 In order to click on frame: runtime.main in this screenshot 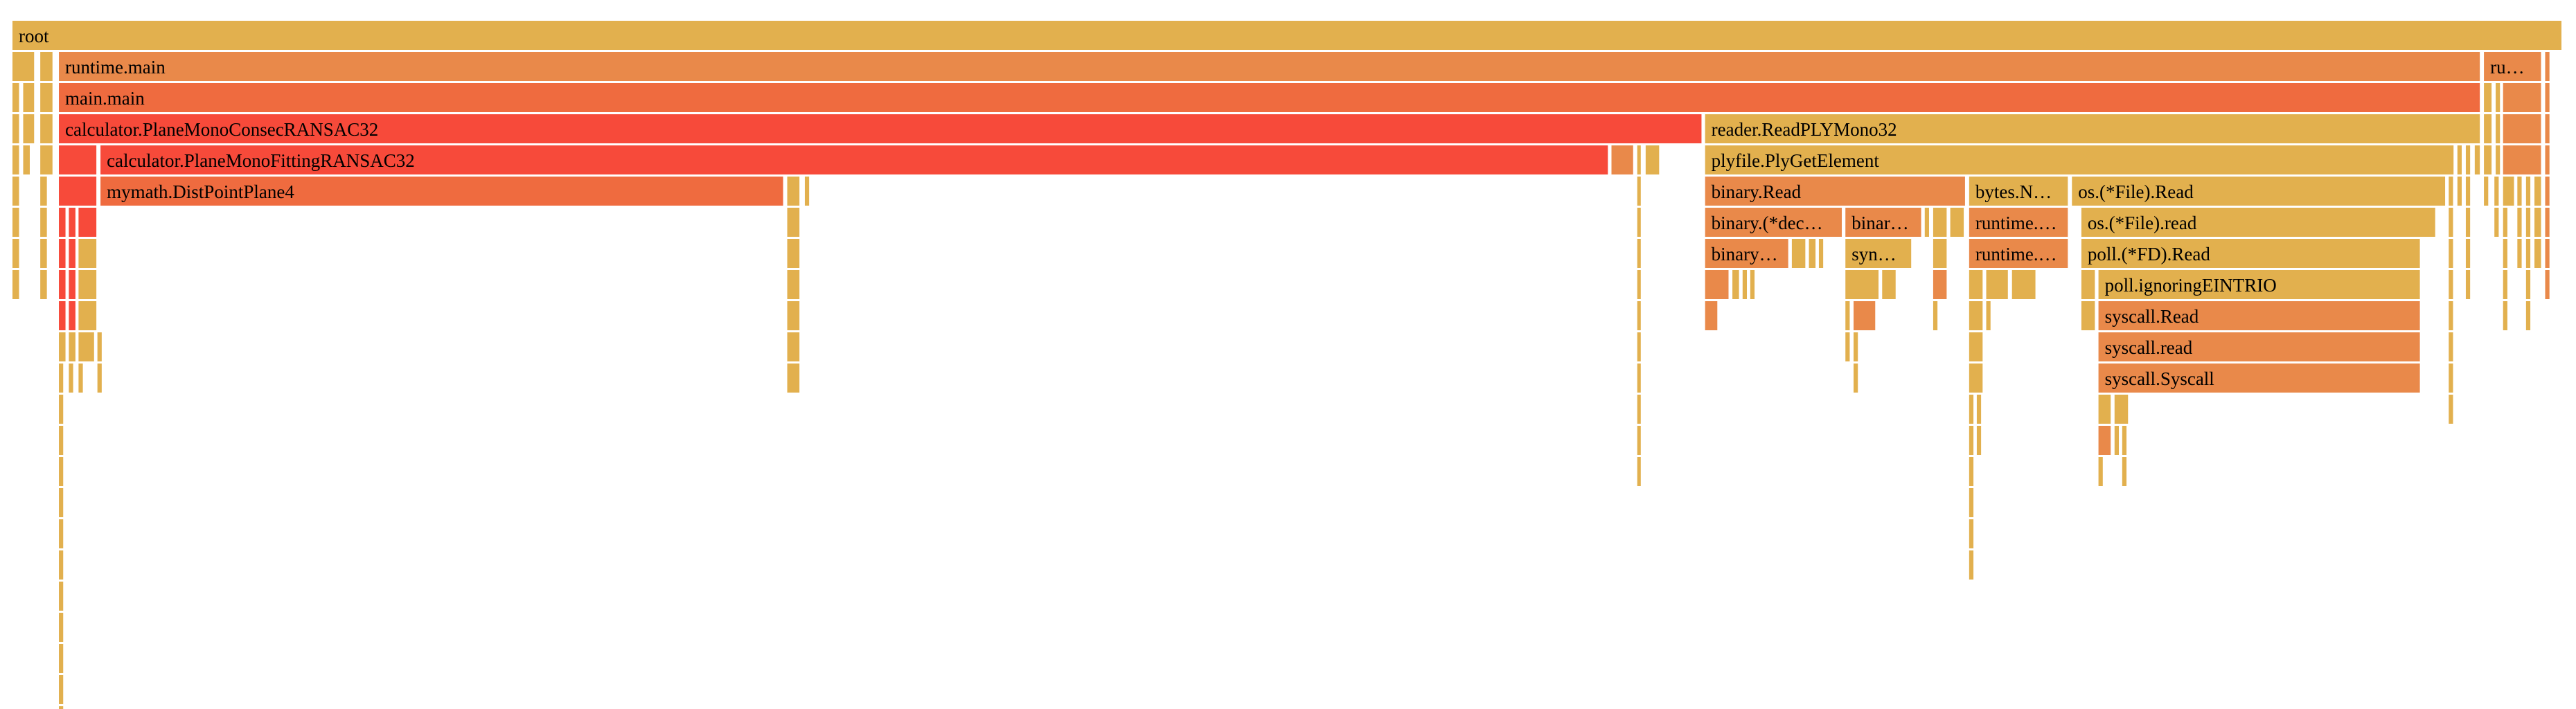, I will do `click(1269, 66)`.